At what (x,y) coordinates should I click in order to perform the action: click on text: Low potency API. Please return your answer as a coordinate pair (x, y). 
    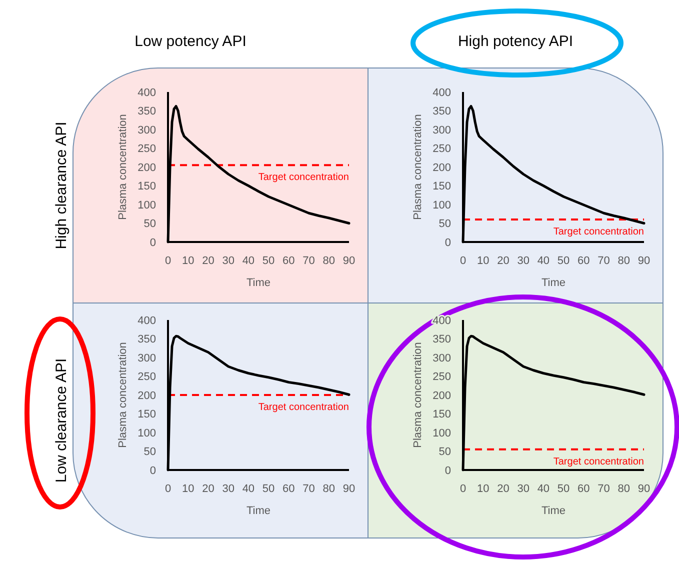
    Looking at the image, I should click on (190, 41).